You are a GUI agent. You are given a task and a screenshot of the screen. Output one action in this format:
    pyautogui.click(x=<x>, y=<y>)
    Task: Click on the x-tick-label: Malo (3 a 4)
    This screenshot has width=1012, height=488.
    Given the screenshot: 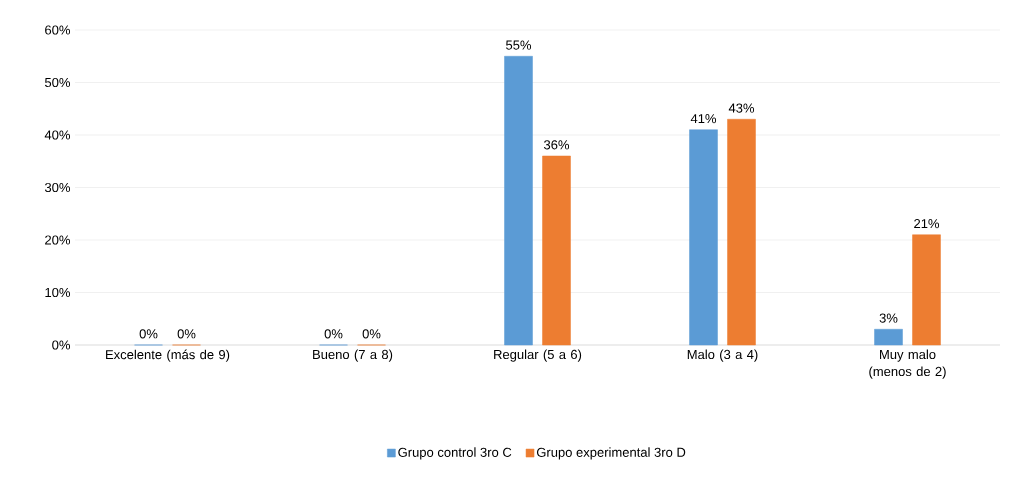 What is the action you would take?
    pyautogui.click(x=722, y=355)
    